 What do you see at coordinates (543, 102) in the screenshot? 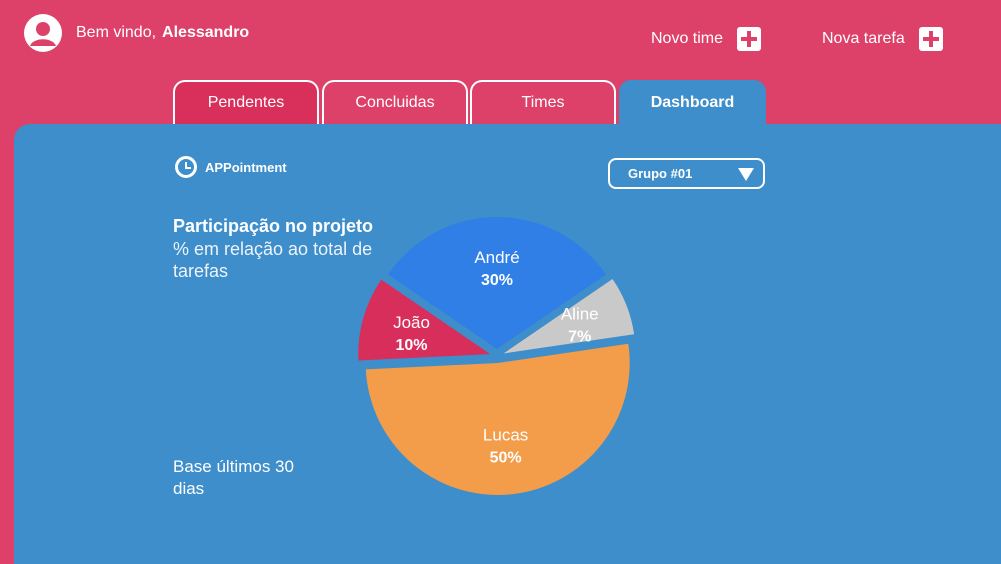
I see `tab-times: Times` at bounding box center [543, 102].